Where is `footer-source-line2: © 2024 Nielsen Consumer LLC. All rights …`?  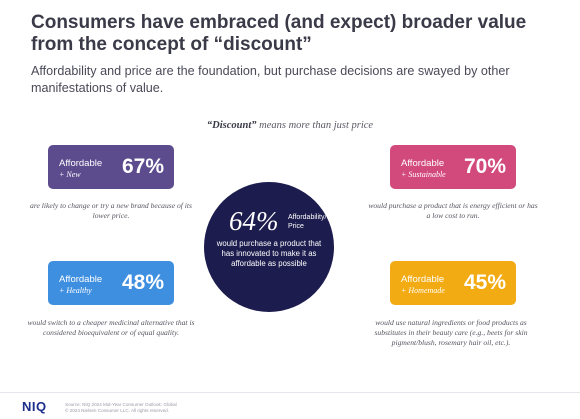 footer-source-line2: © 2024 Nielsen Consumer LLC. All rights … is located at coordinates (117, 410).